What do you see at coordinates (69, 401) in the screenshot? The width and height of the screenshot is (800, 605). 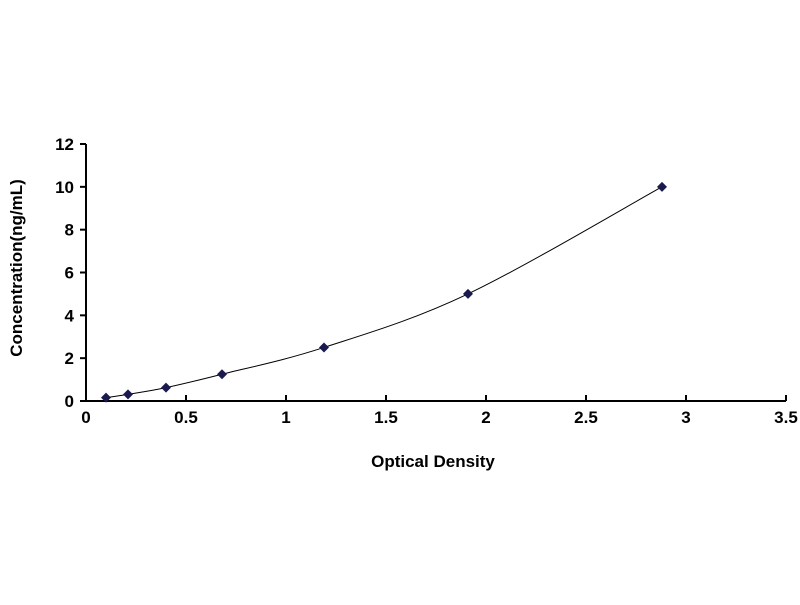 I see `y-tick-label: 0` at bounding box center [69, 401].